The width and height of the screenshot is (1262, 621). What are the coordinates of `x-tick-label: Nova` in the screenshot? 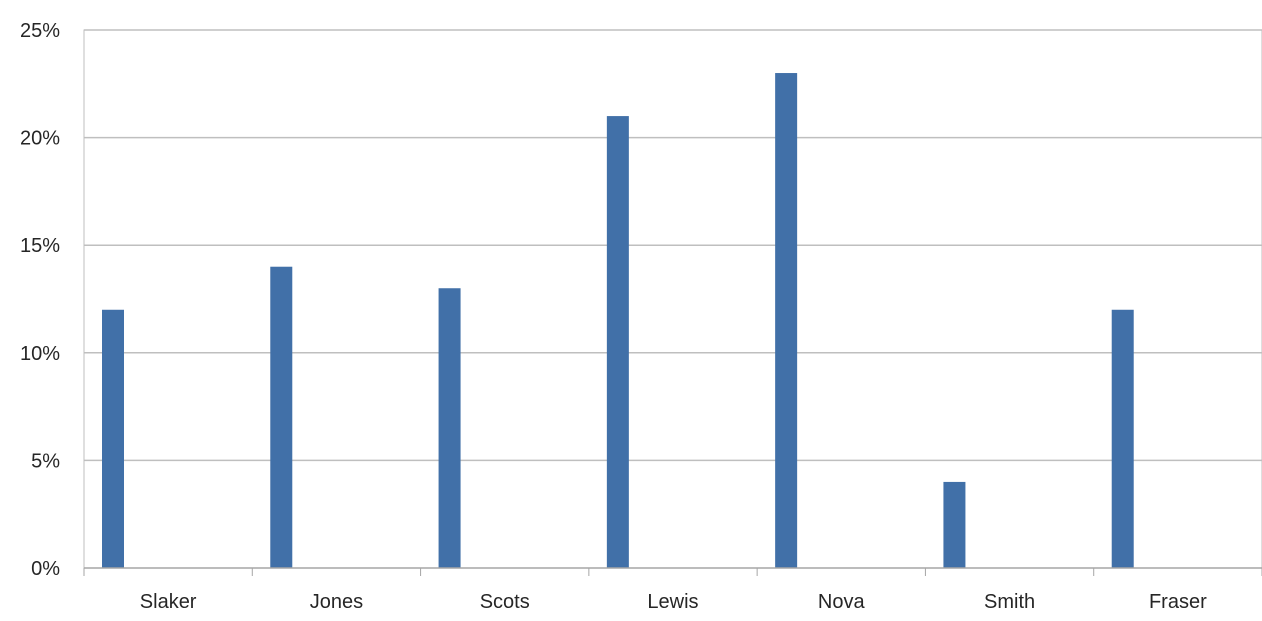 It's located at (842, 602).